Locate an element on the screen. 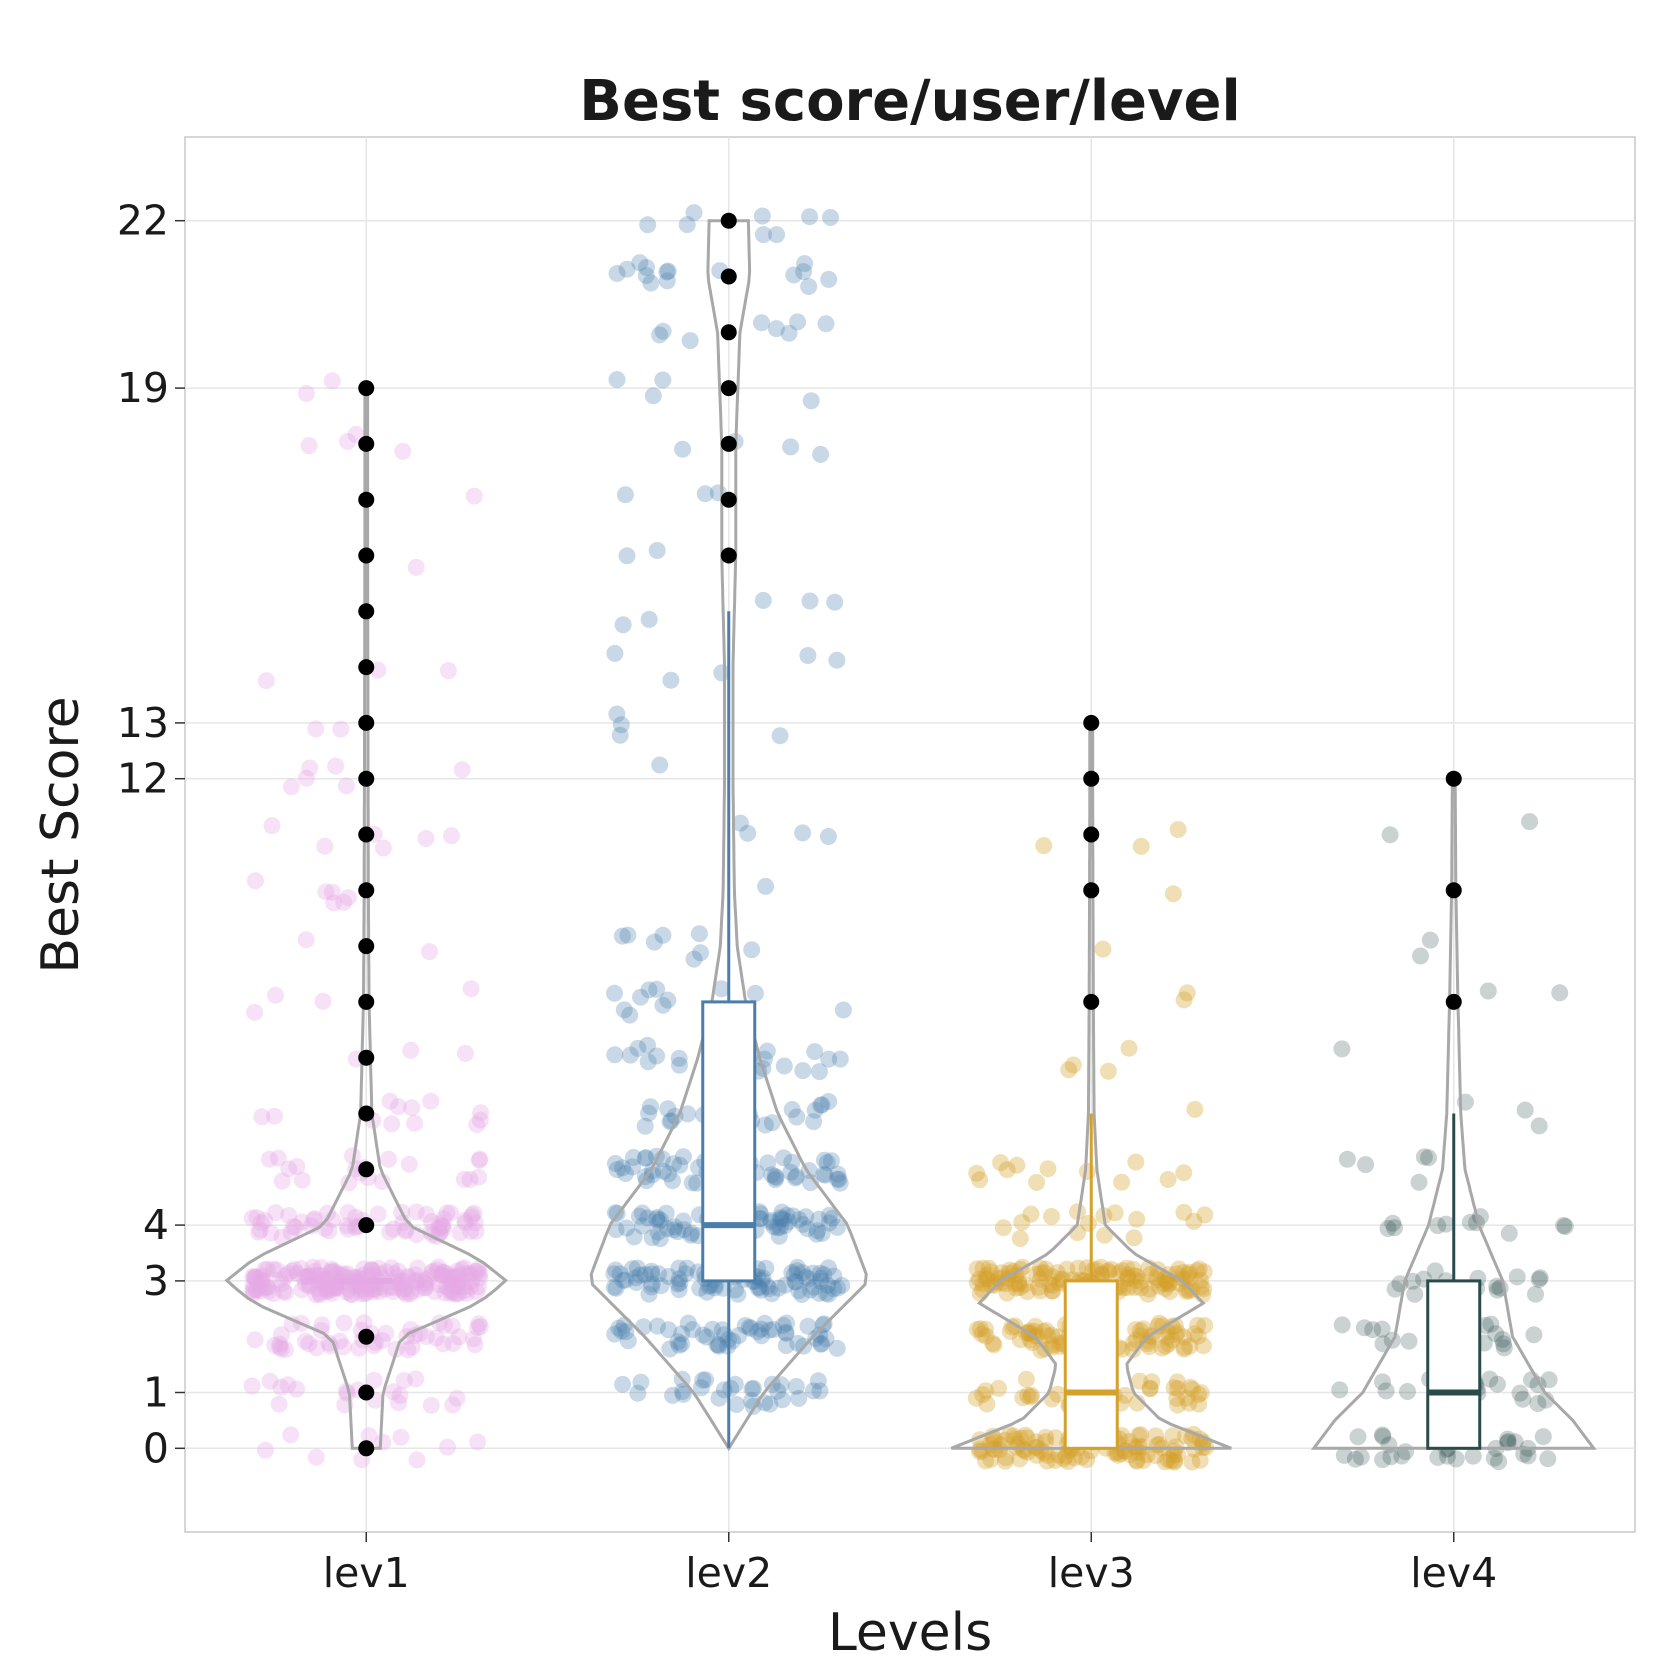  x-tick-label: lev2 is located at coordinates (728, 1573).